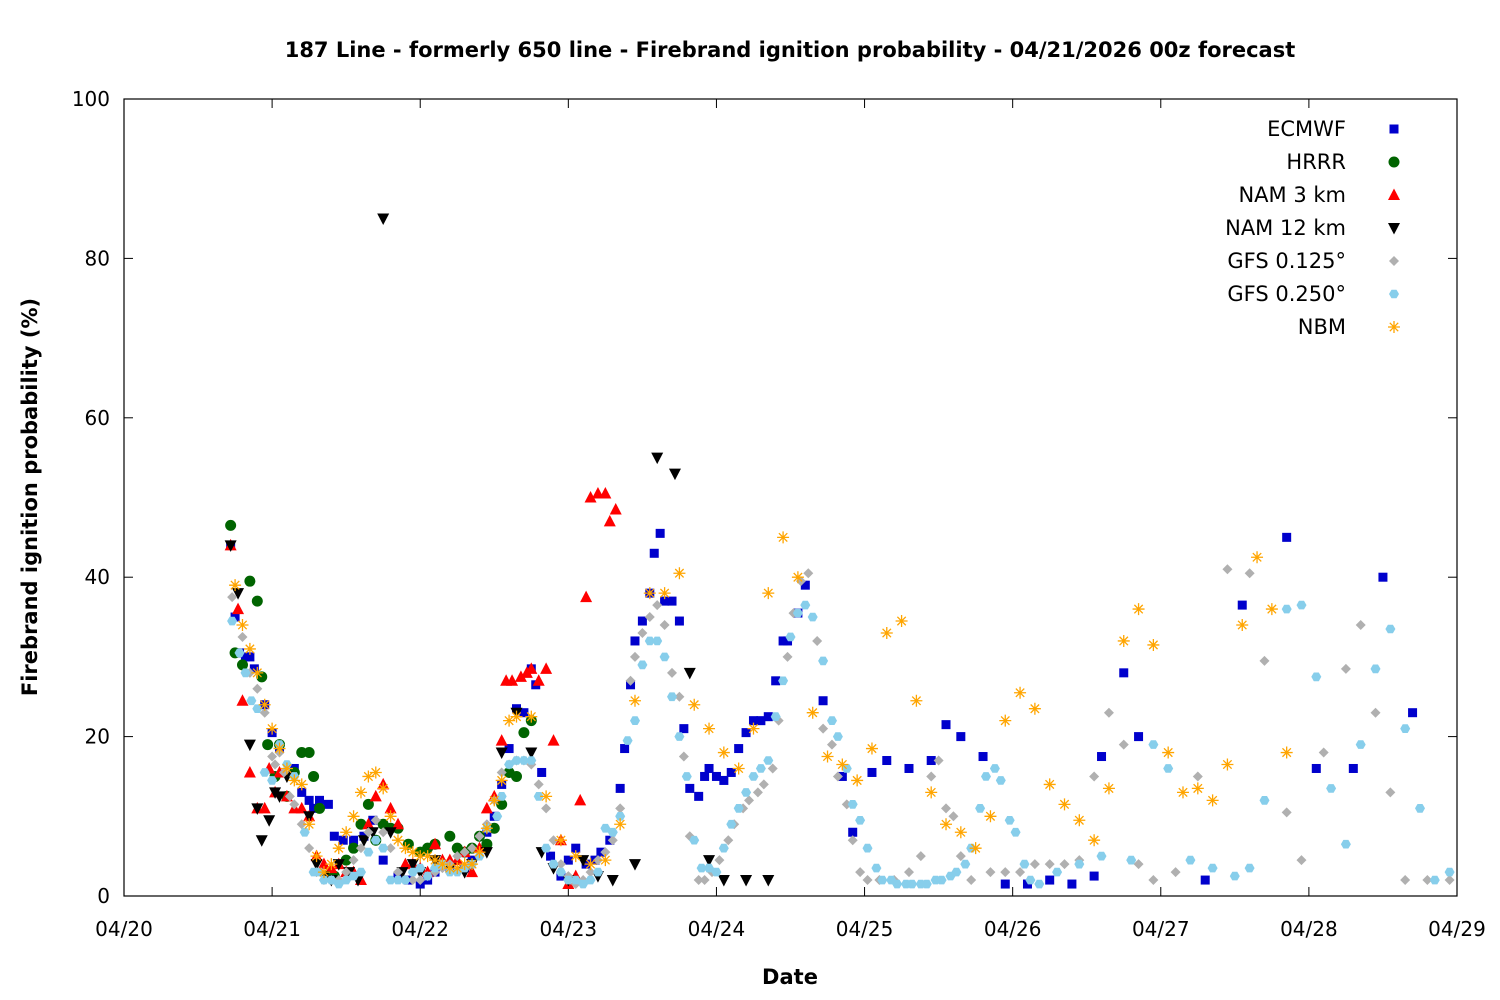 The image size is (1500, 1000). Describe the element at coordinates (1309, 929) in the screenshot. I see `x-tick-label: 04/28` at that location.